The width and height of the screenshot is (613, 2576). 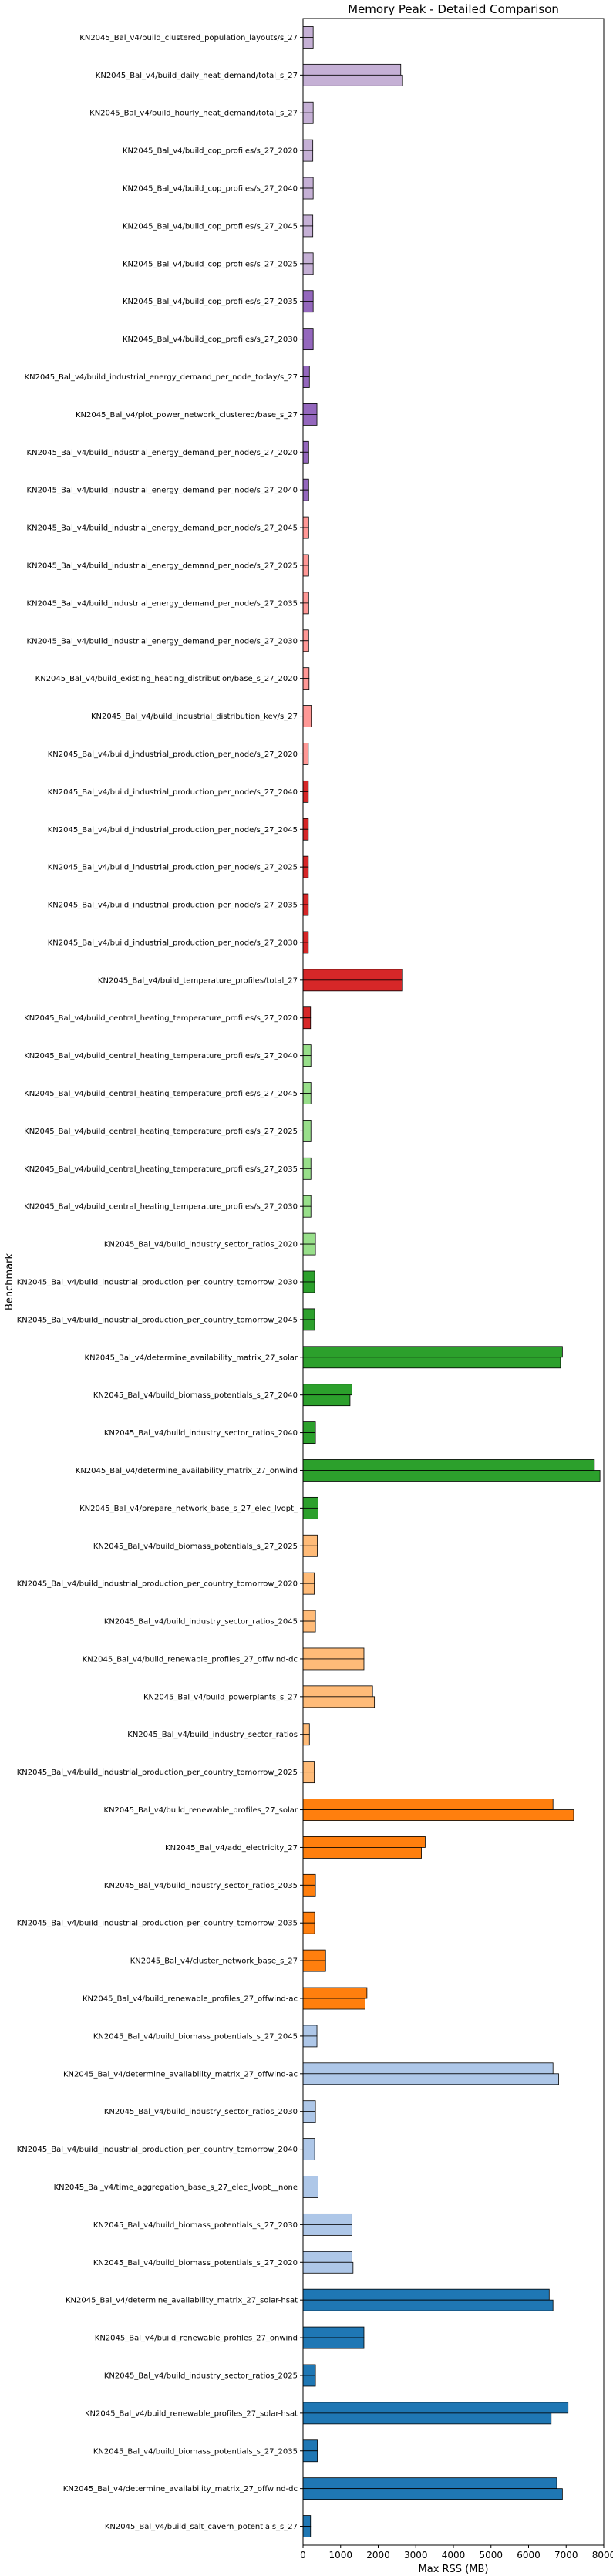 I want to click on x-ticks-layer: 0 1000 2000 3000 4000 5000 6000 7000 8000, so click(x=457, y=2553).